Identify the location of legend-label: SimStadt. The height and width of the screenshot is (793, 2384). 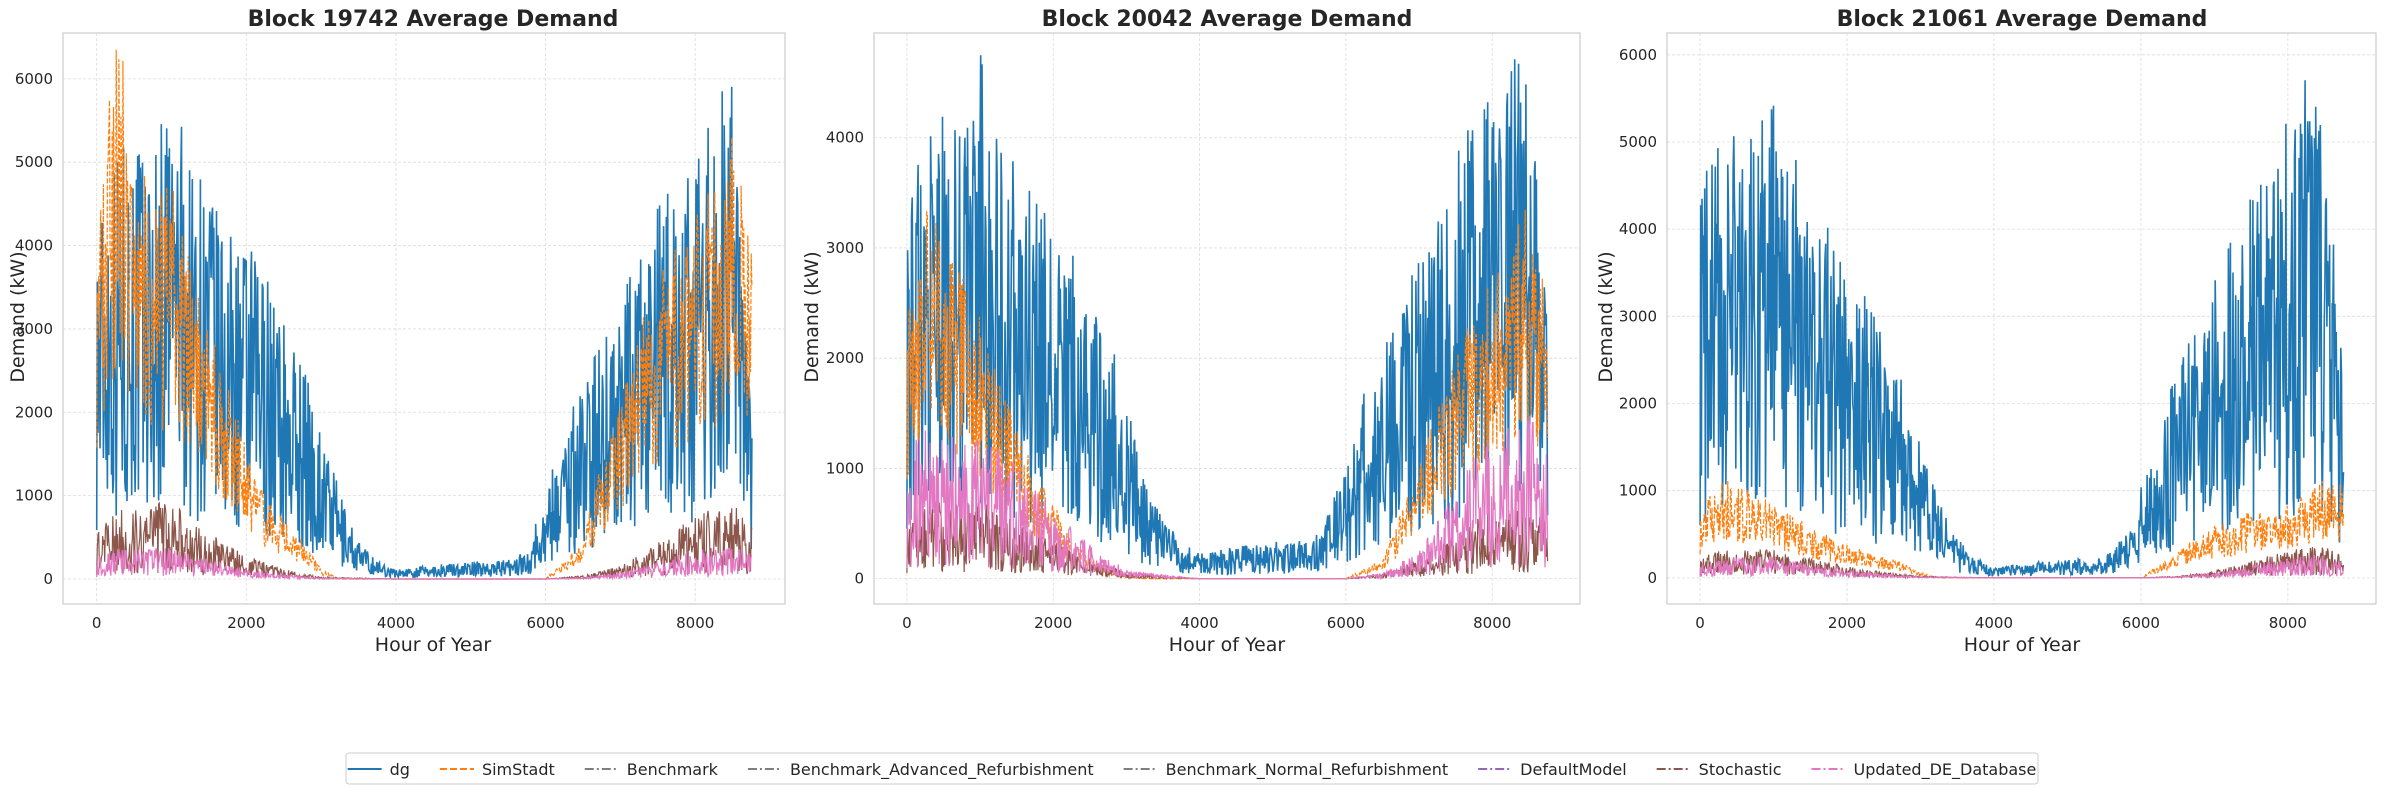
(518, 769).